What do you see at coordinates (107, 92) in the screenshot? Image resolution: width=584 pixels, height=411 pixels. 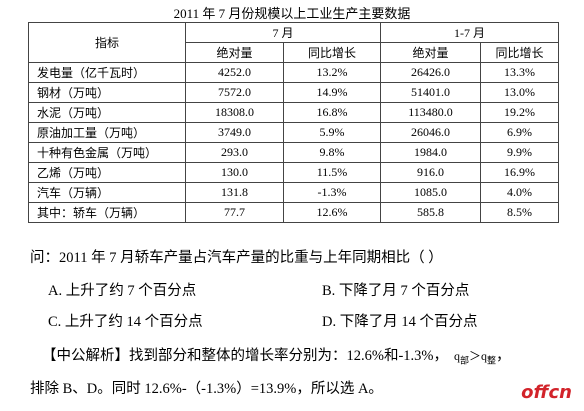 I see `row-label: 钢材（万吨）` at bounding box center [107, 92].